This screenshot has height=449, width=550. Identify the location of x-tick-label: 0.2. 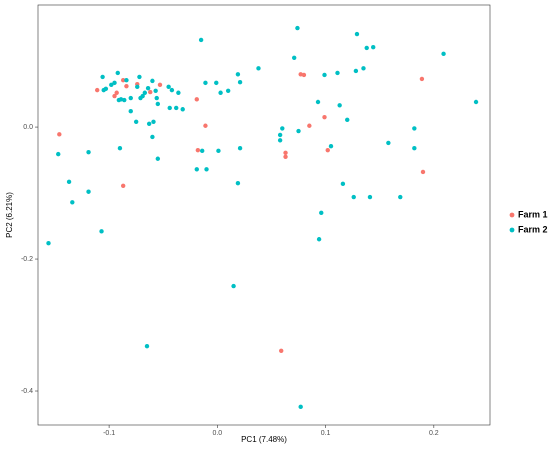
(434, 433).